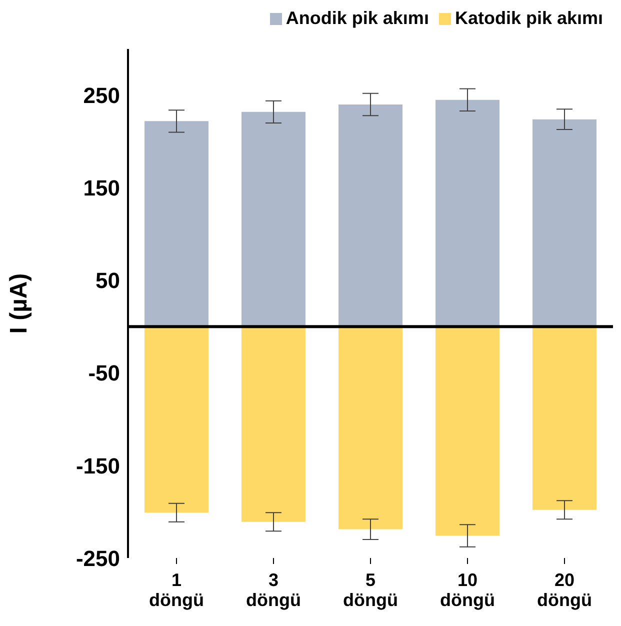 The image size is (621, 626). Describe the element at coordinates (98, 465) in the screenshot. I see `y-tick-label: -150` at that location.